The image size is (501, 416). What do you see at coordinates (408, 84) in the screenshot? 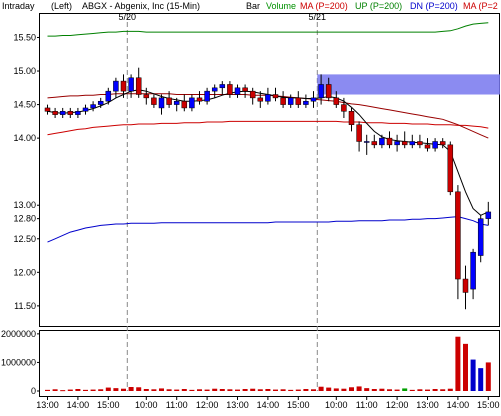
I see `highlight-zone` at bounding box center [408, 84].